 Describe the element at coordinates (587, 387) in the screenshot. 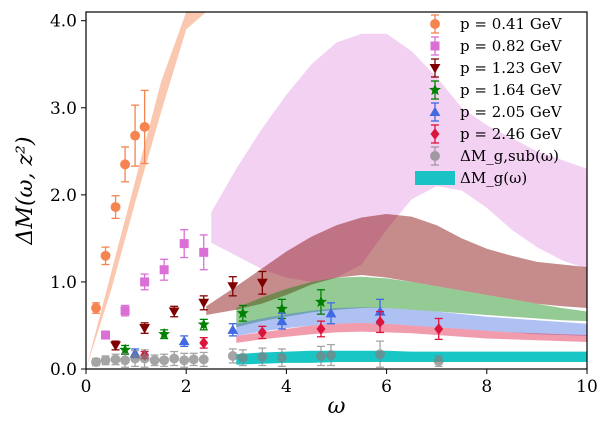

I see `x-tick-label: 10` at that location.